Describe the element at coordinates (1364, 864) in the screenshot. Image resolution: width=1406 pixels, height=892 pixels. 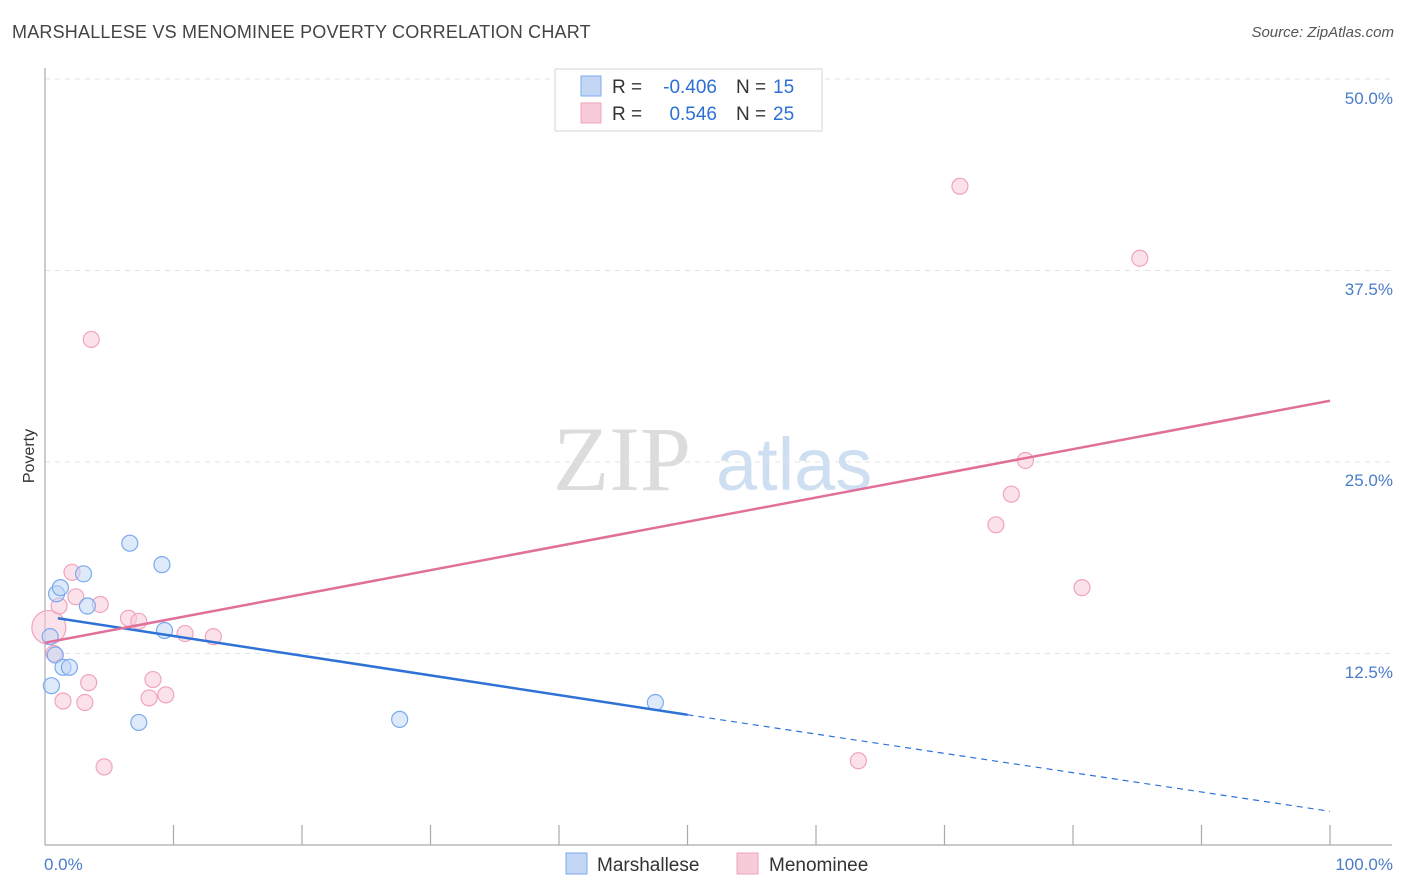
I see `x-tick-label-max: 100.0%` at that location.